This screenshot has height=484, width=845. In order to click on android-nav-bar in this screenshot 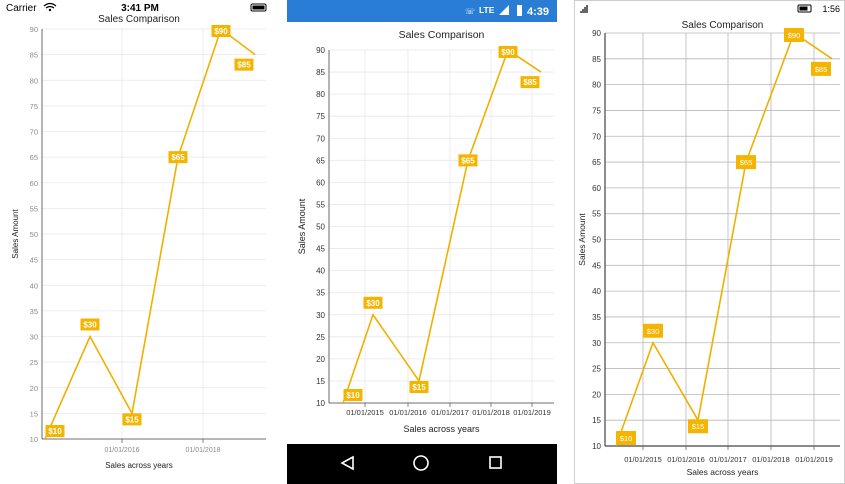, I will do `click(422, 464)`.